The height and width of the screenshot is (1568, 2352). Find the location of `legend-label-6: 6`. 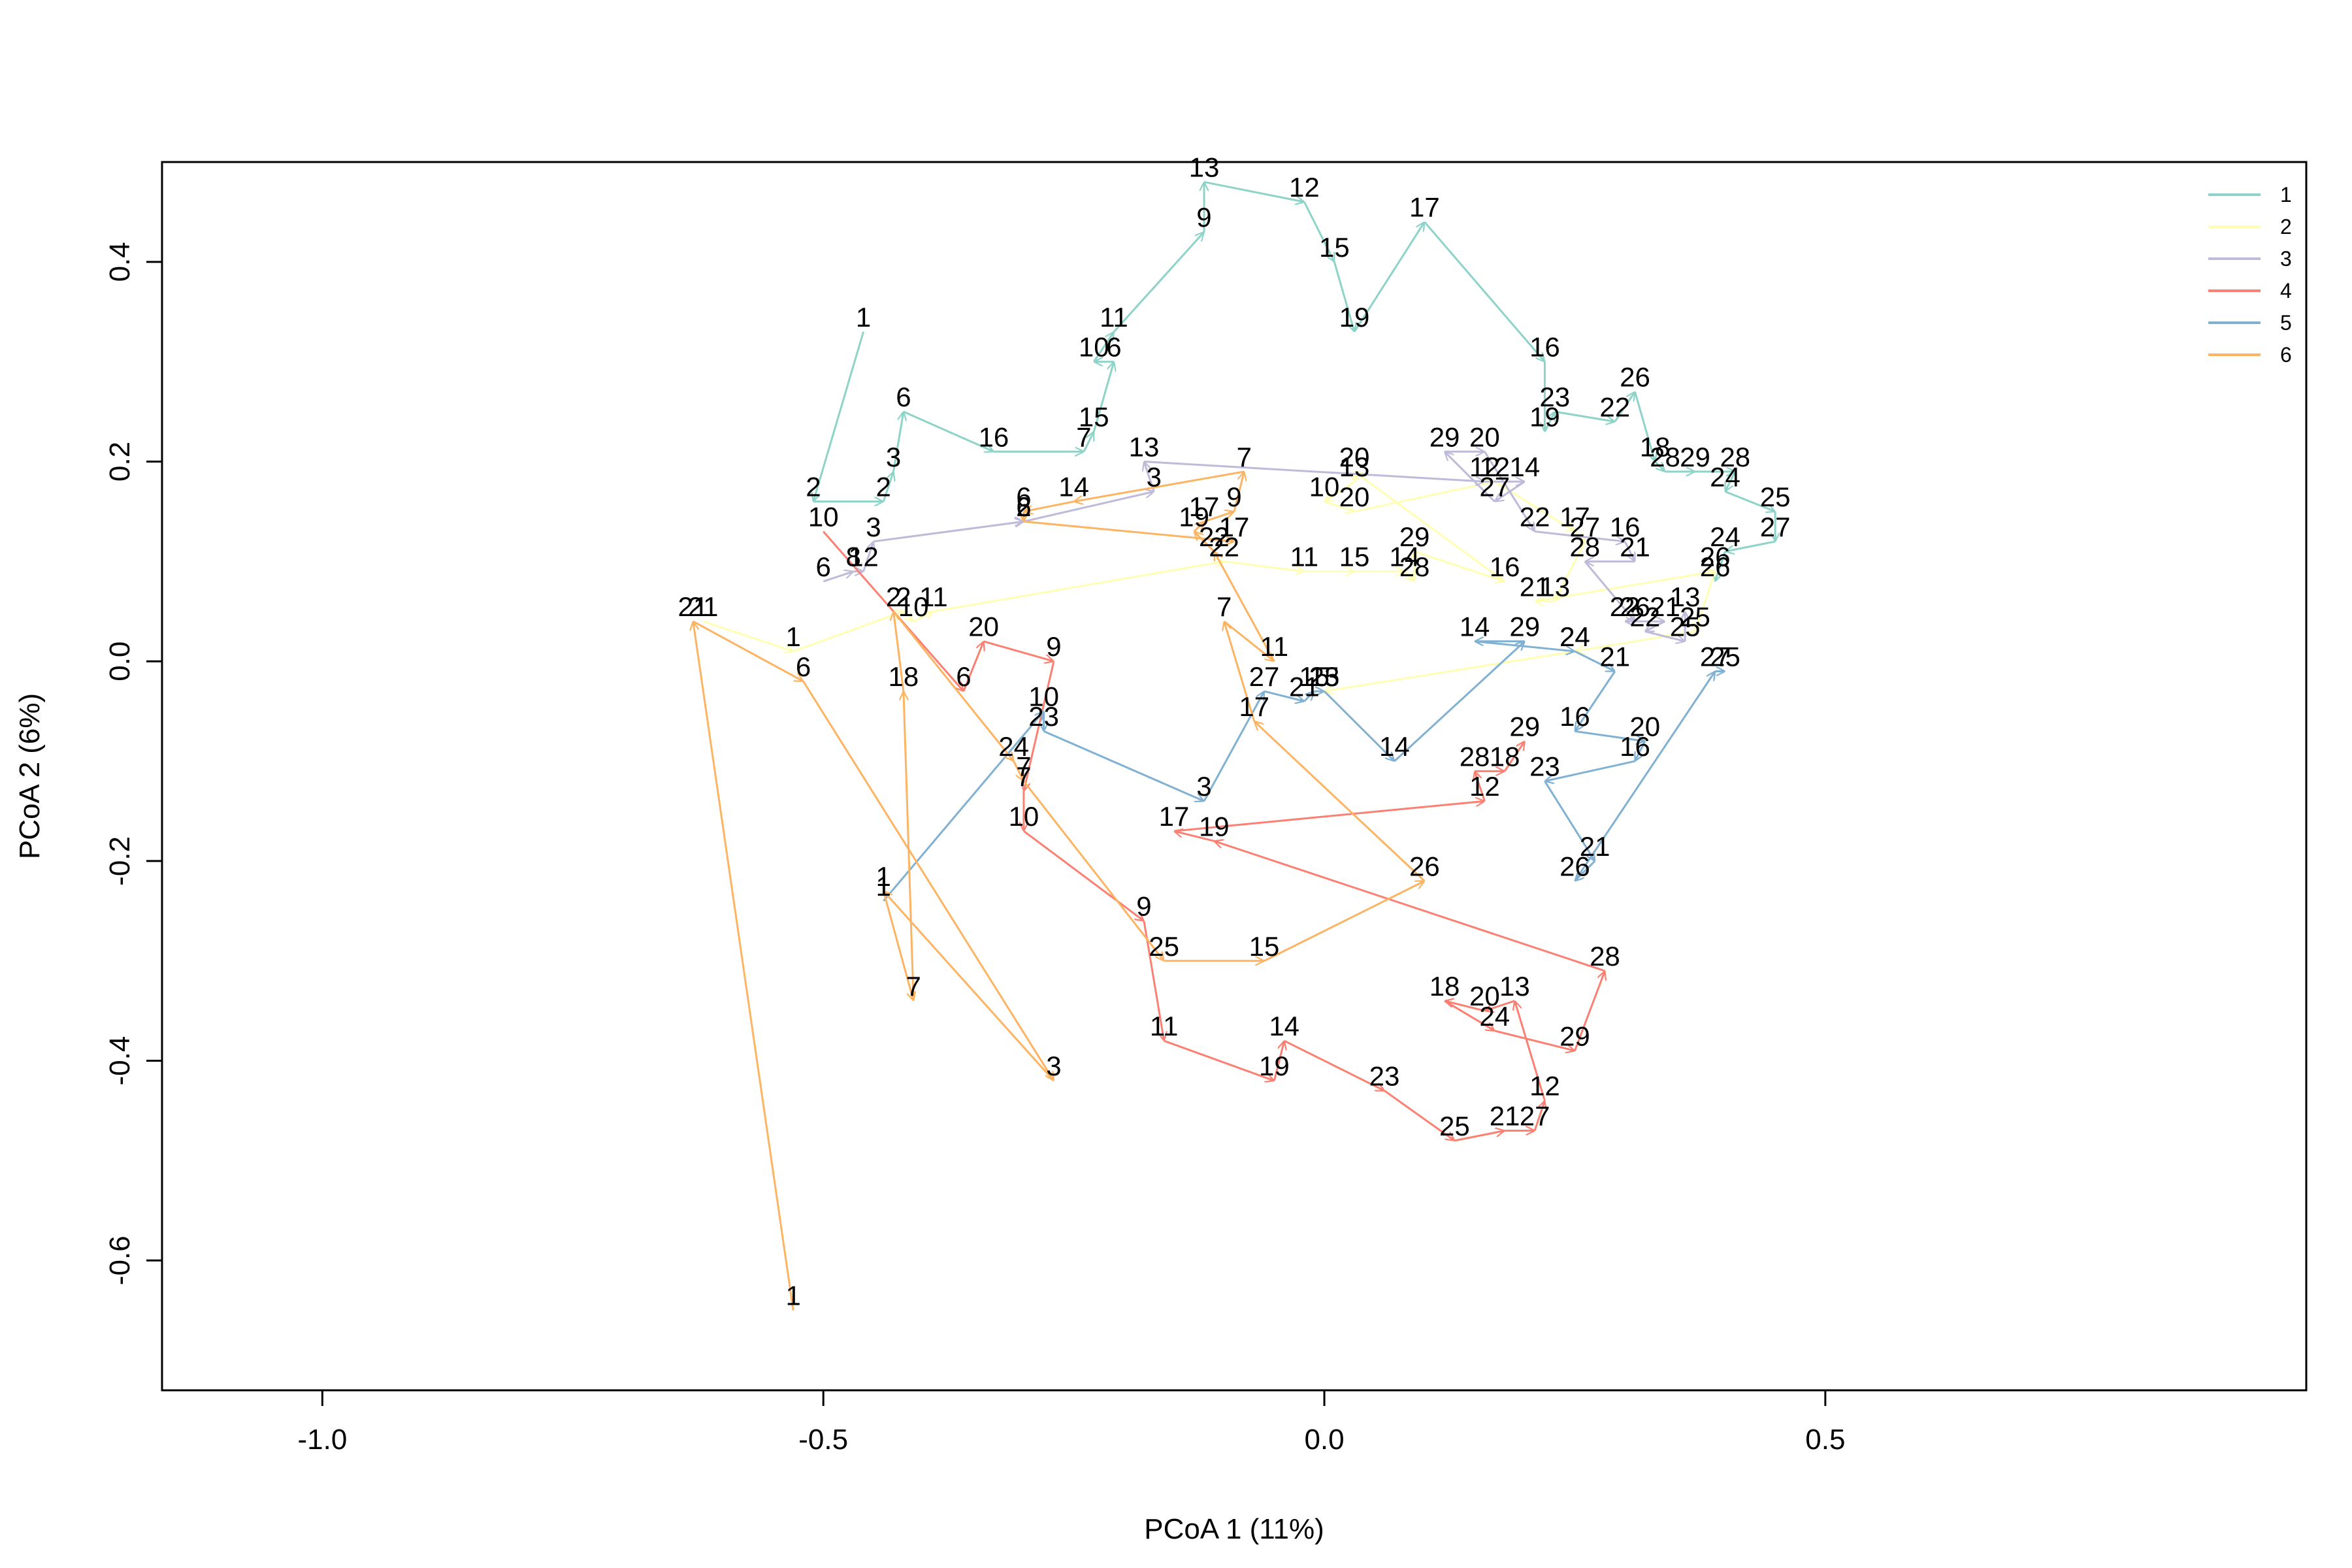

legend-label-6: 6 is located at coordinates (2286, 355).